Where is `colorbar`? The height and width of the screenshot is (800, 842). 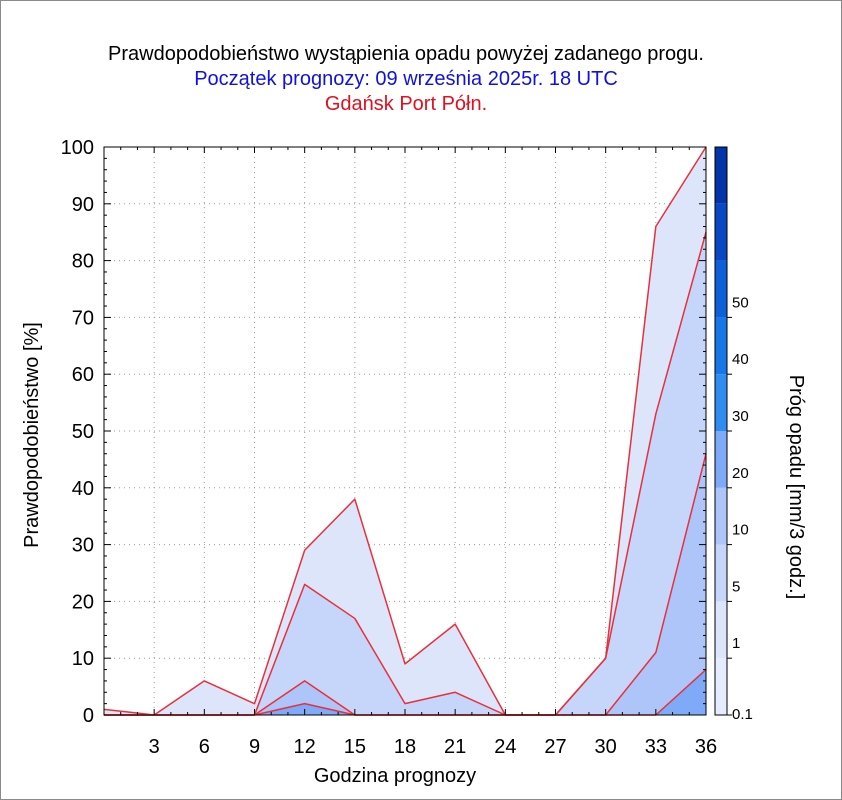
colorbar is located at coordinates (721, 431).